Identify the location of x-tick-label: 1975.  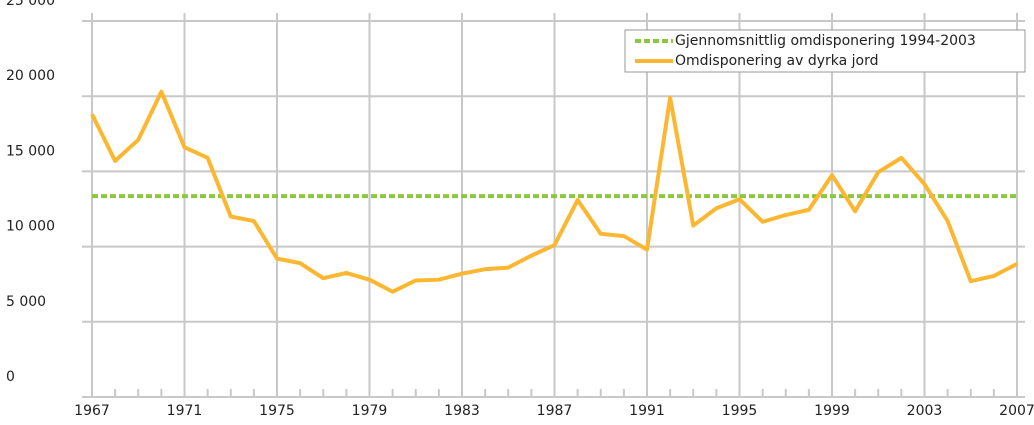
(277, 411).